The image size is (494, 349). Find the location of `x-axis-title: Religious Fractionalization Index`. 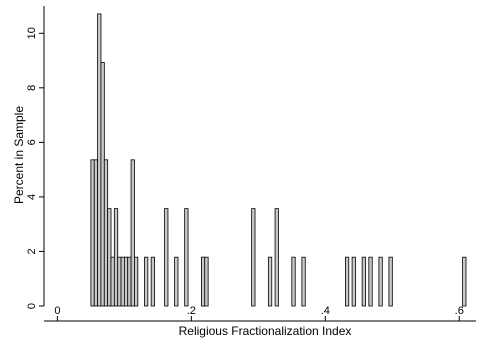

x-axis-title: Religious Fractionalization Index is located at coordinates (265, 331).